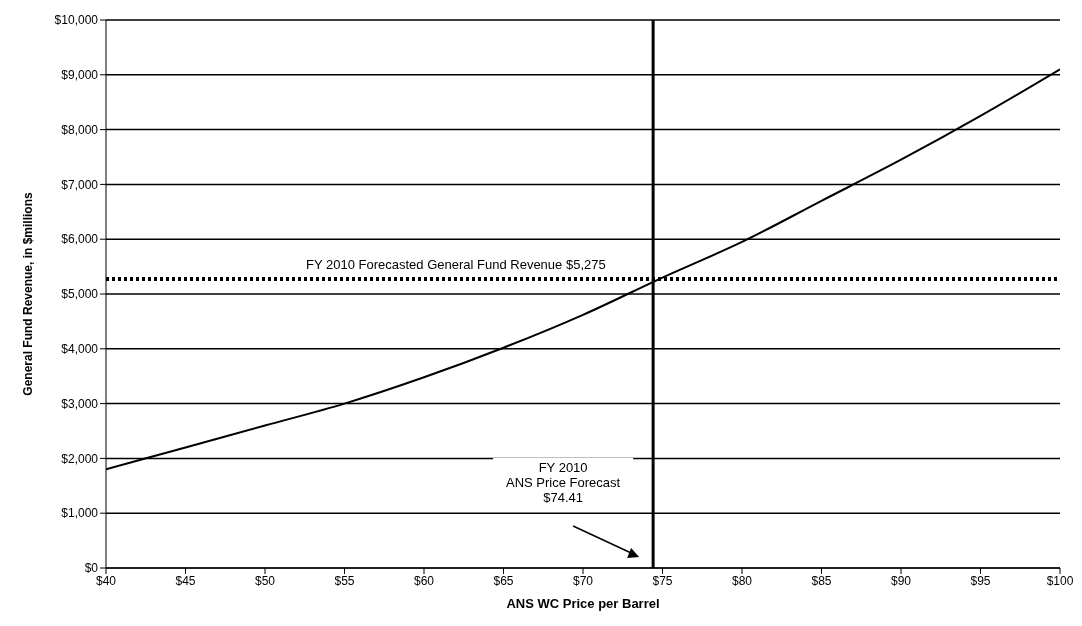 This screenshot has height=626, width=1082. Describe the element at coordinates (563, 482) in the screenshot. I see `ref-line-label: FY 2010 ANS Price Forecast $74.41` at that location.